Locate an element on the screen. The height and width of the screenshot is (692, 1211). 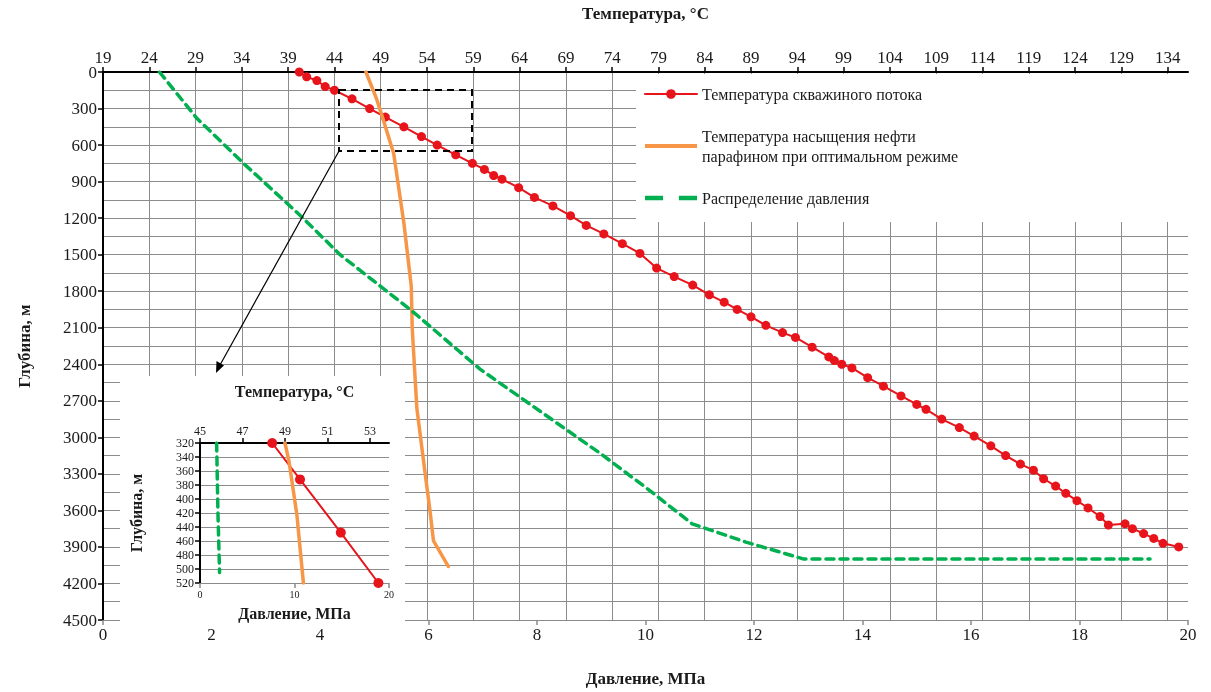
y-tick-label: 600 is located at coordinates (84, 145).